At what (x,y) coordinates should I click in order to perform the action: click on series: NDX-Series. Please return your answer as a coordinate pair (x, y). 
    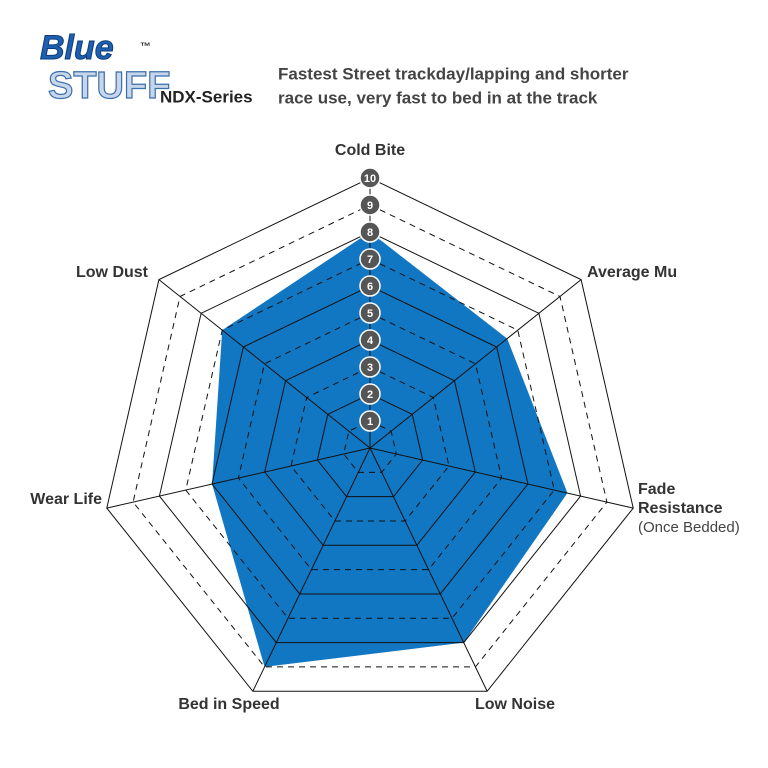
    Looking at the image, I should click on (206, 96).